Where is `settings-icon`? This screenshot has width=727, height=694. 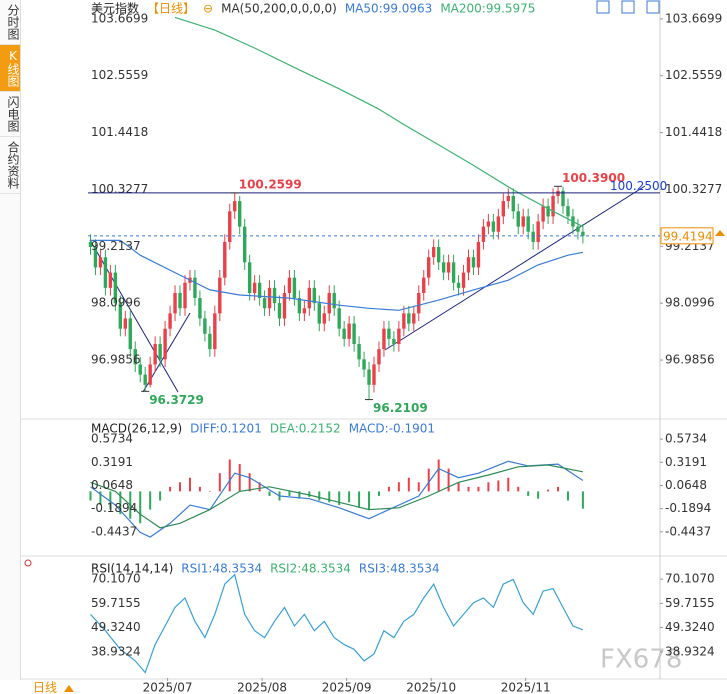 settings-icon is located at coordinates (28, 563).